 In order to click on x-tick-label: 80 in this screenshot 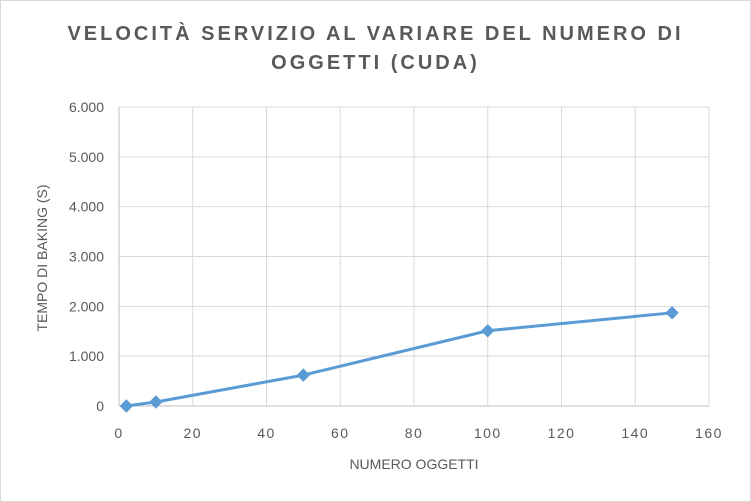, I will do `click(414, 433)`.